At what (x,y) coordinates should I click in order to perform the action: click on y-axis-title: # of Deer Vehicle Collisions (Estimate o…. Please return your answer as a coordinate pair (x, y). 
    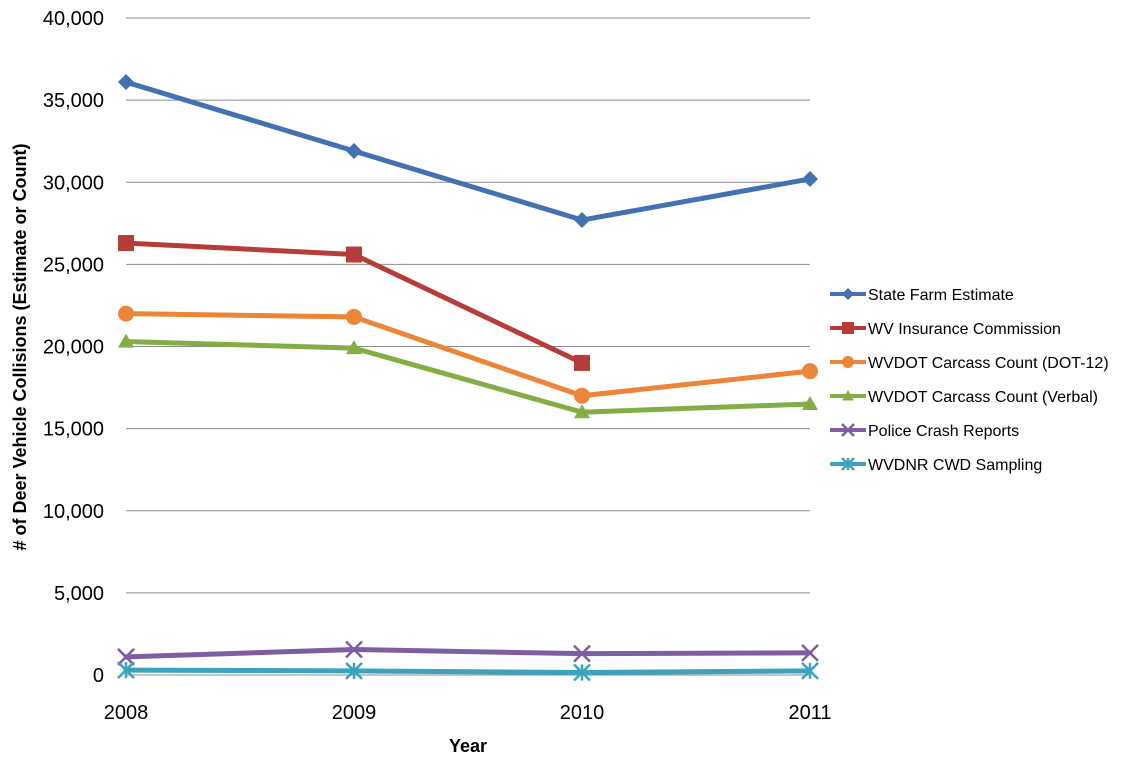
    Looking at the image, I should click on (20, 346).